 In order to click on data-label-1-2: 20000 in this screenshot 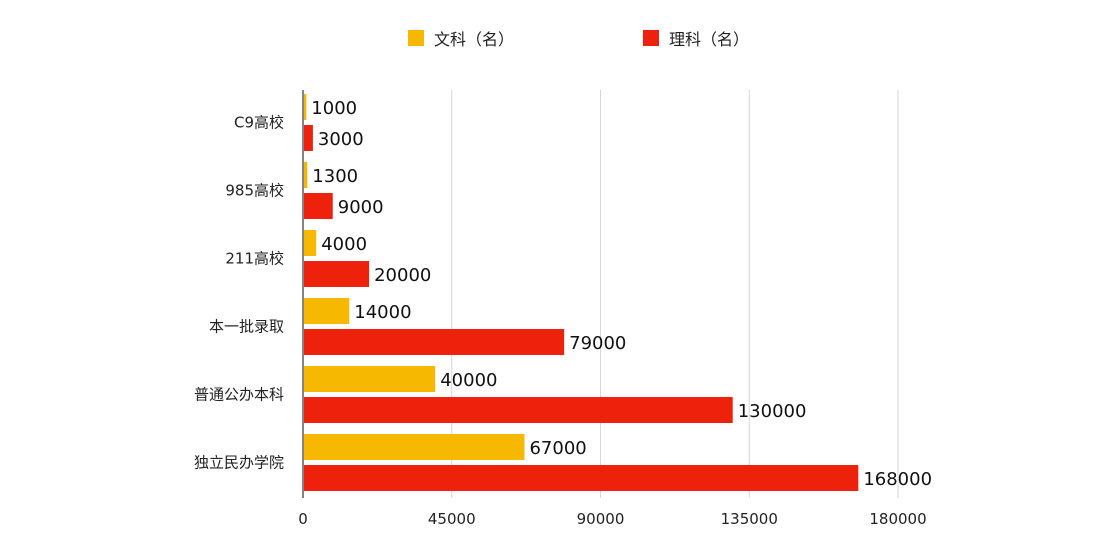, I will do `click(402, 275)`.